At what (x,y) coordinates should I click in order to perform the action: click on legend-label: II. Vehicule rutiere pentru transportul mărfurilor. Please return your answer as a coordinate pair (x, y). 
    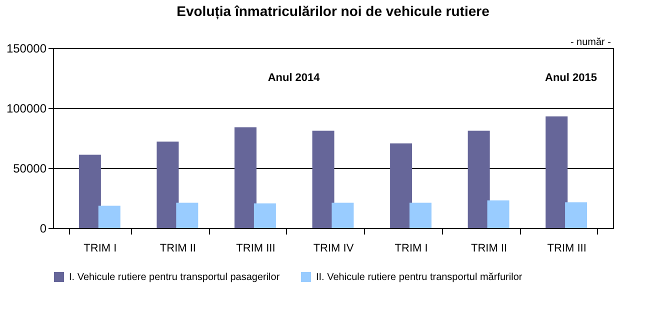
    Looking at the image, I should click on (419, 277).